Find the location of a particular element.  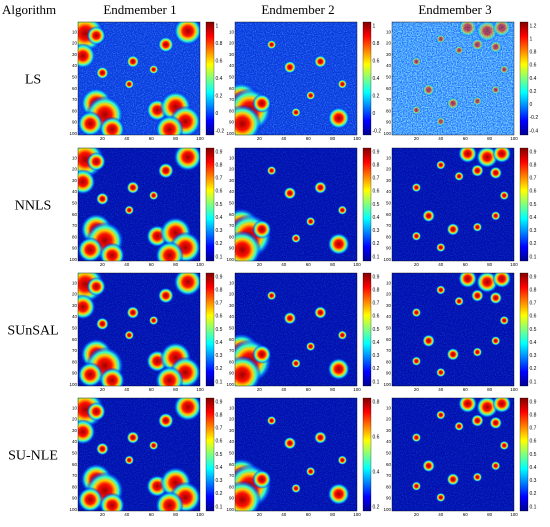

row-label: SUnSAL is located at coordinates (32, 331).